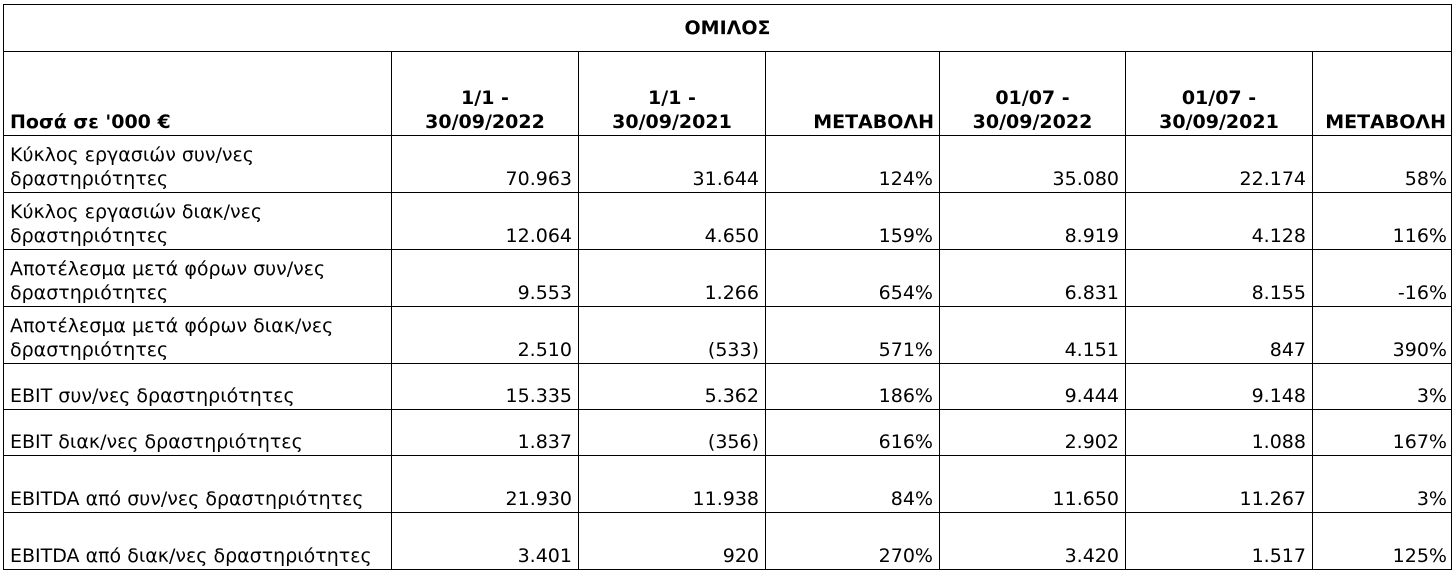  I want to click on header-period-q3-2021: 01/07 -30/09/2021, so click(1219, 93).